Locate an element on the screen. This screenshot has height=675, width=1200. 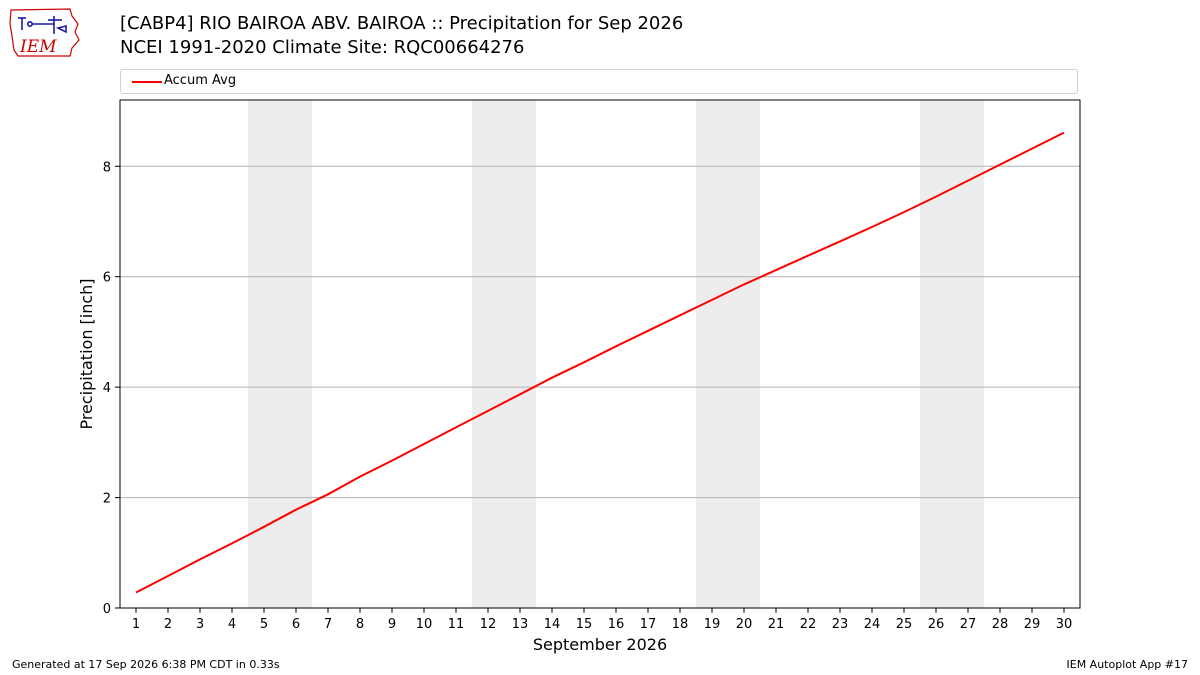
x-tick-label: 4 is located at coordinates (232, 624).